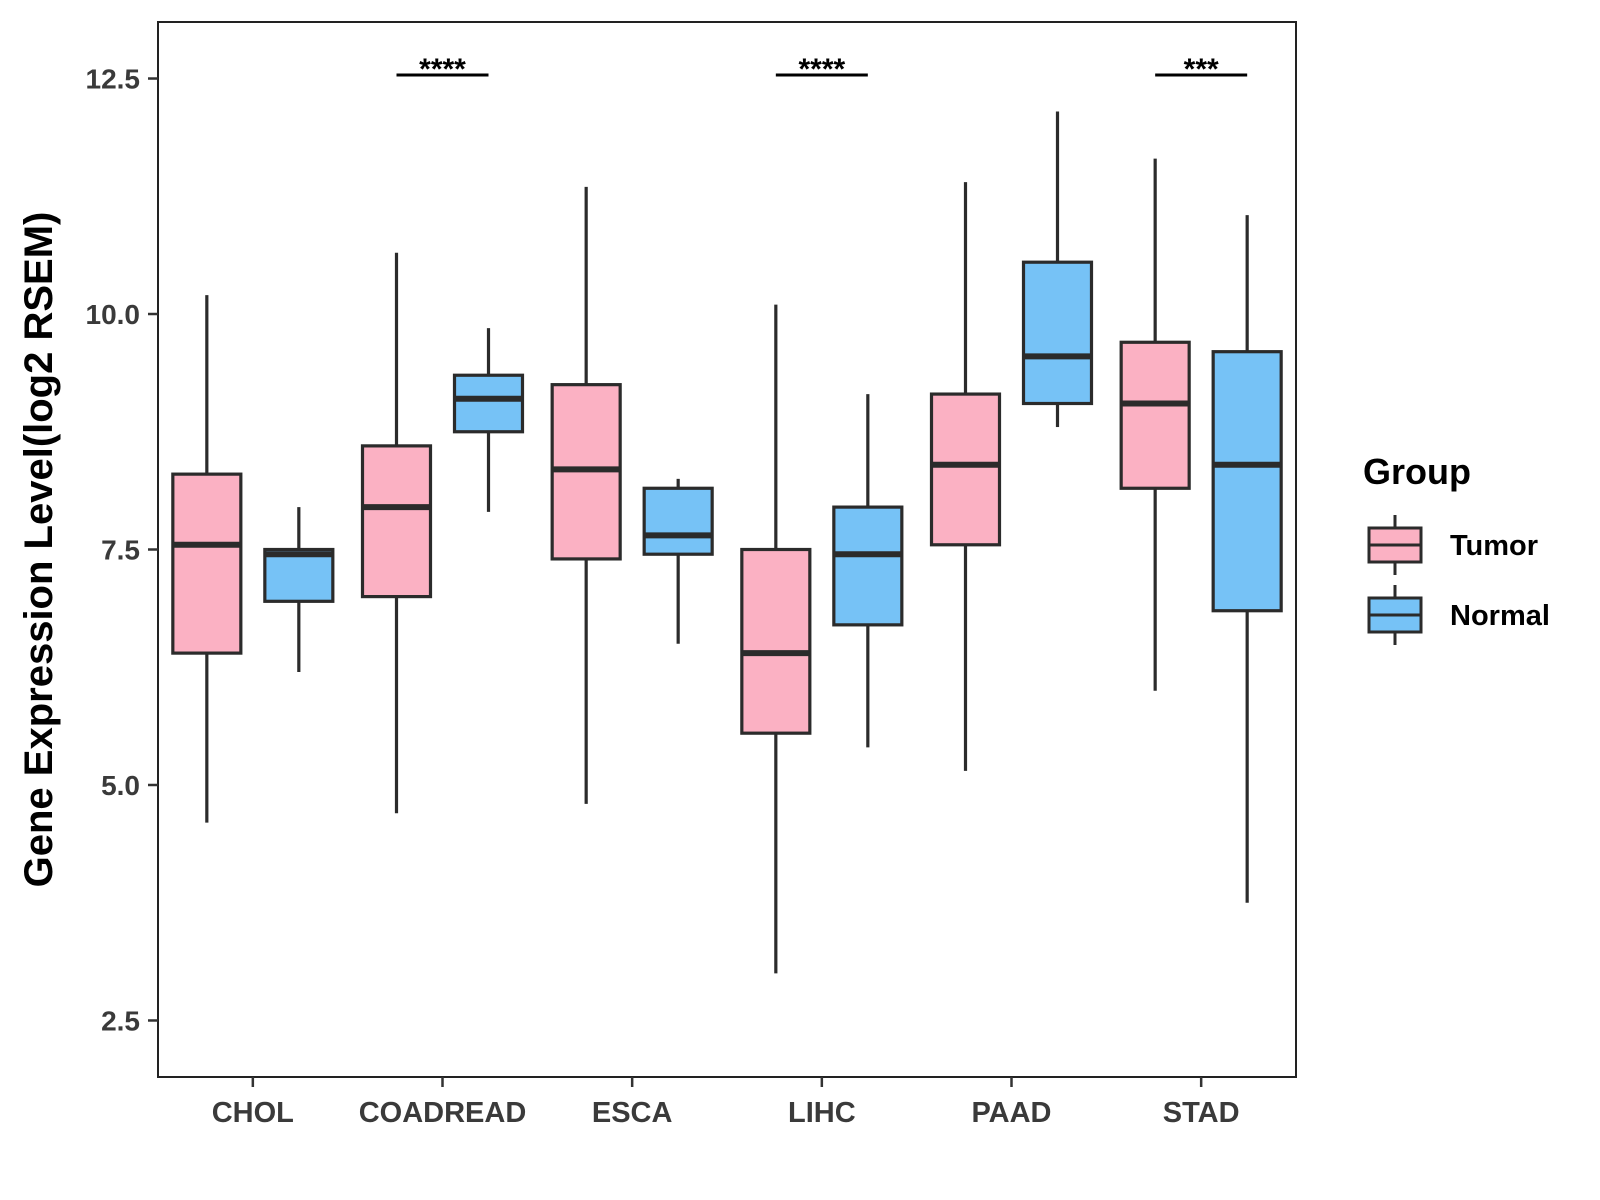 The height and width of the screenshot is (1200, 1600). I want to click on box-normal-stad, so click(1247, 559).